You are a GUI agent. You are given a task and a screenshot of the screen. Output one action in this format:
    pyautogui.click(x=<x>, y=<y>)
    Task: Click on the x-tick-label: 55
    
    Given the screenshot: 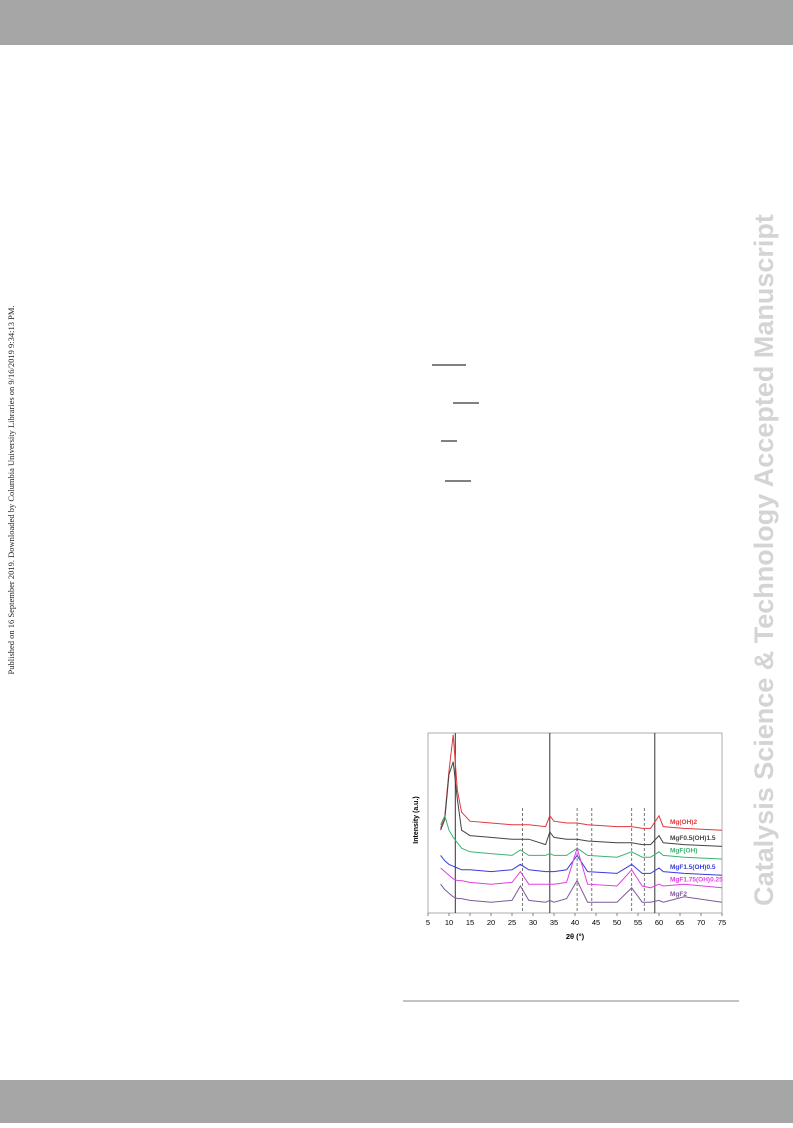 What is the action you would take?
    pyautogui.click(x=638, y=922)
    